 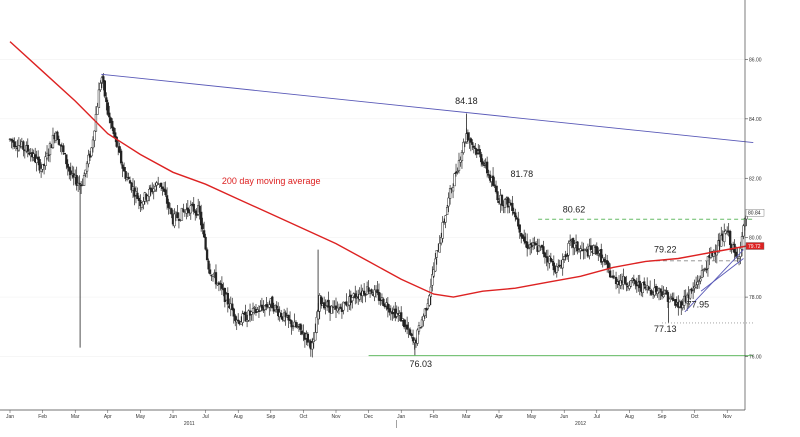 What do you see at coordinates (695, 417) in the screenshot?
I see `x-month-label-21: Oct` at bounding box center [695, 417].